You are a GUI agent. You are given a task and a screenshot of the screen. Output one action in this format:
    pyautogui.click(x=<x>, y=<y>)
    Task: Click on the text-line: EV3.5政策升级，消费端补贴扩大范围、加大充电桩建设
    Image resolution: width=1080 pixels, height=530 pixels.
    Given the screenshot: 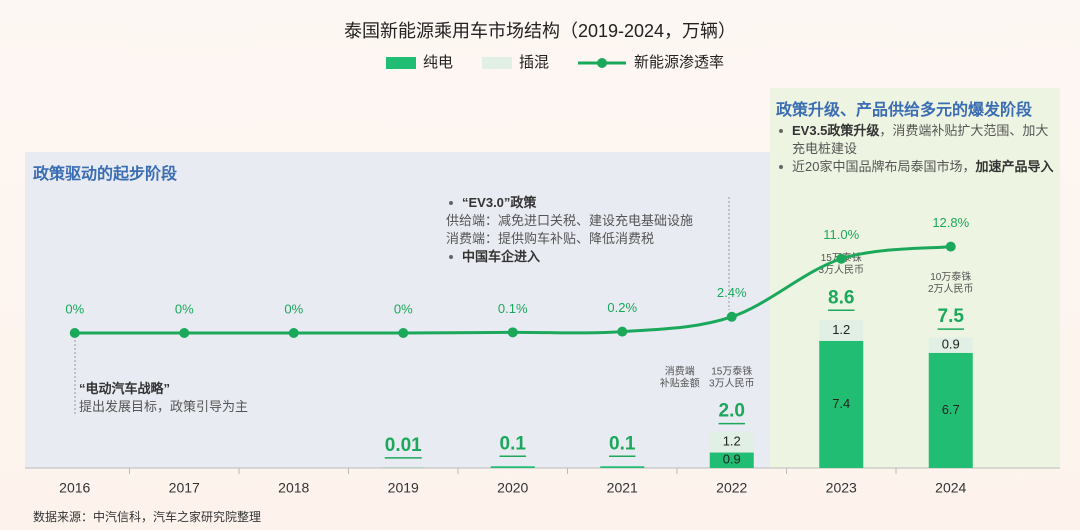 What is the action you would take?
    pyautogui.click(x=915, y=140)
    